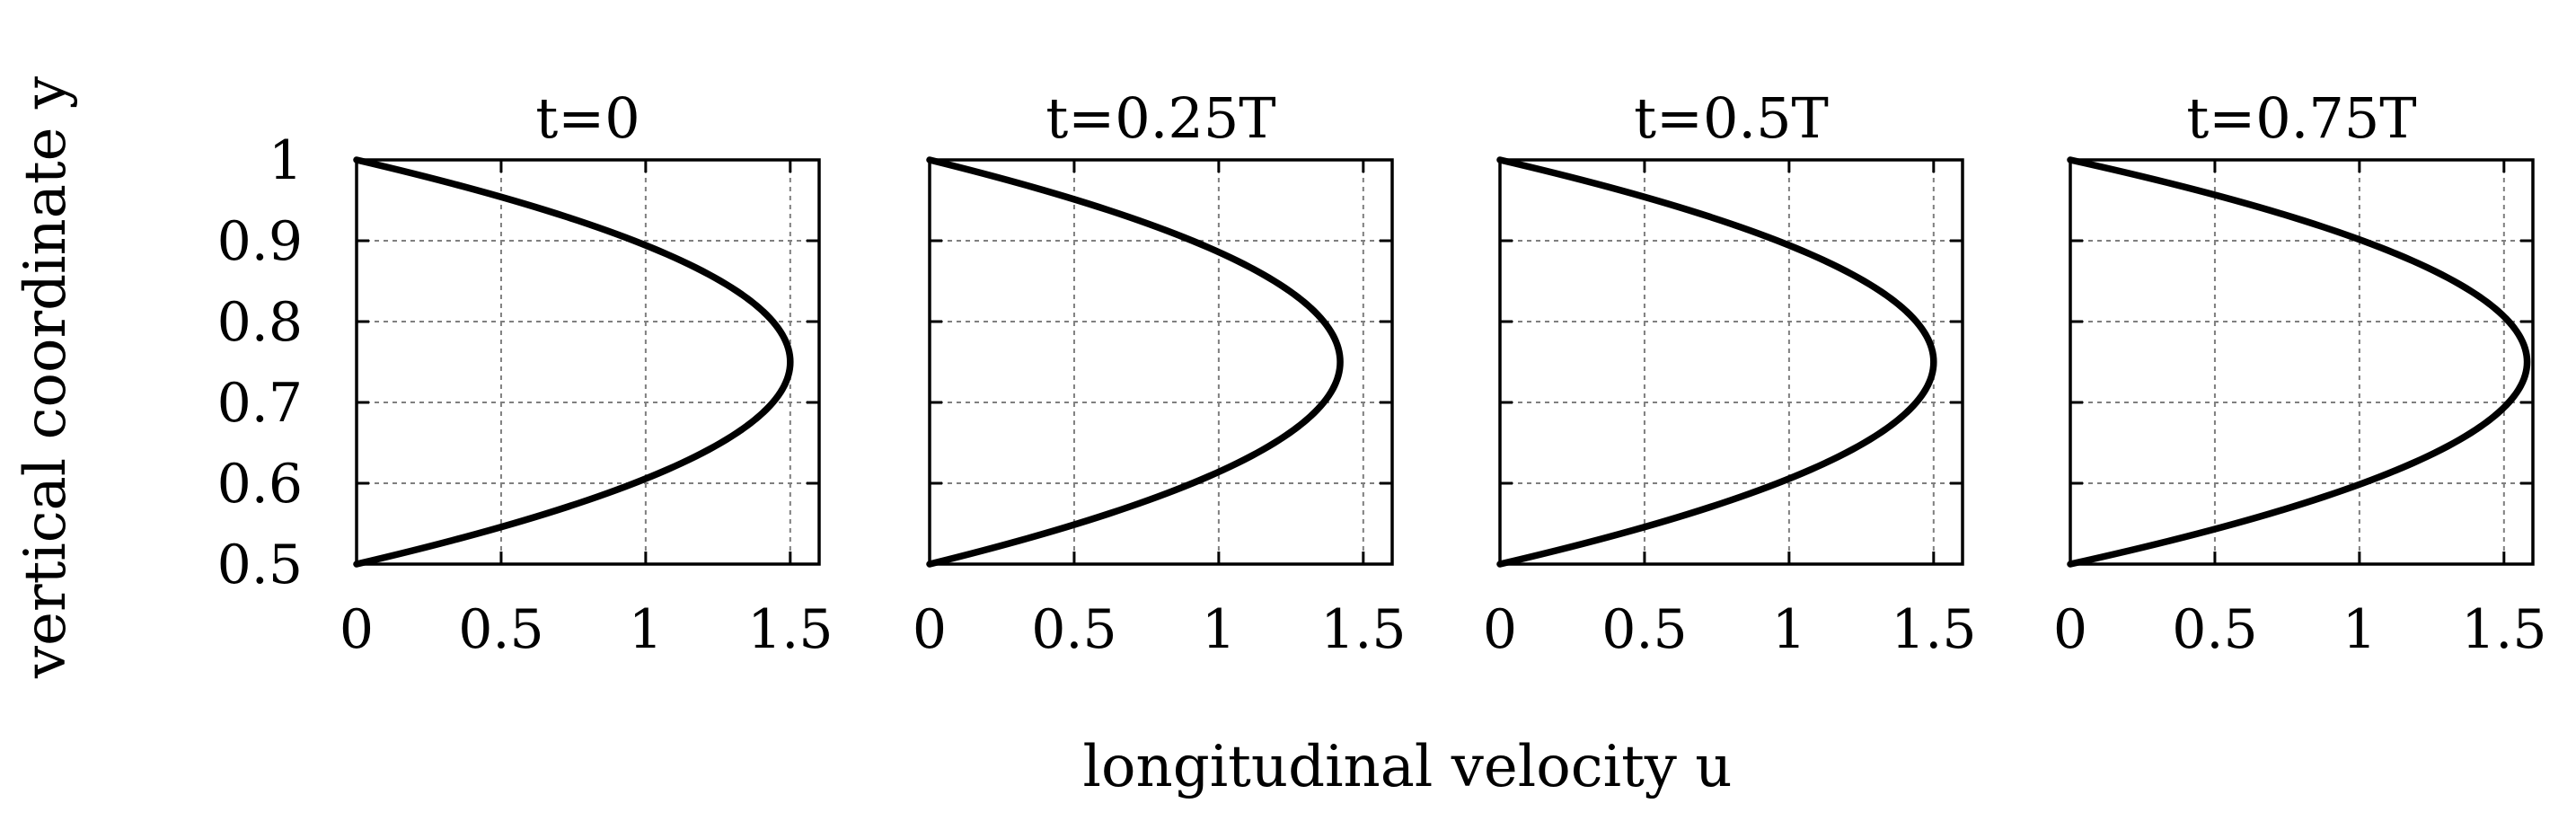 This screenshot has width=2576, height=821. What do you see at coordinates (46, 377) in the screenshot?
I see `y-axis-title: vertical coordinate y` at bounding box center [46, 377].